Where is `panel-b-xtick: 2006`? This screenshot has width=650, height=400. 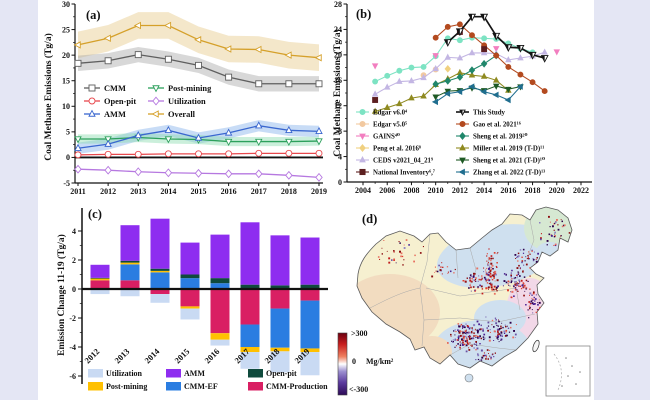
panel-b-xtick: 2006 is located at coordinates (387, 190).